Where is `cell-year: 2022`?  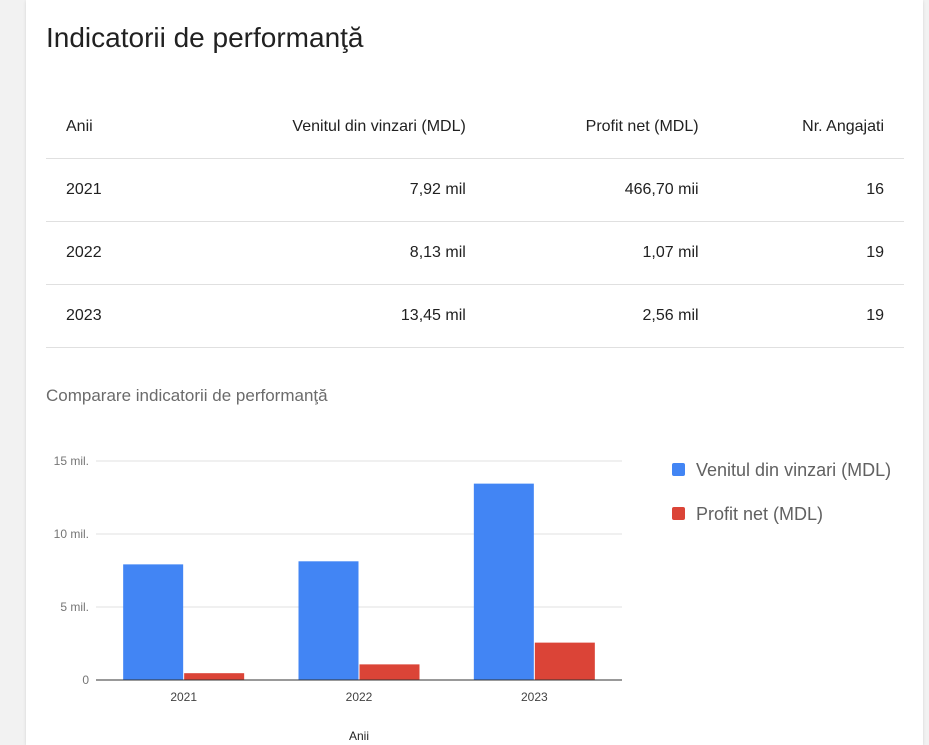 cell-year: 2022 is located at coordinates (104, 253).